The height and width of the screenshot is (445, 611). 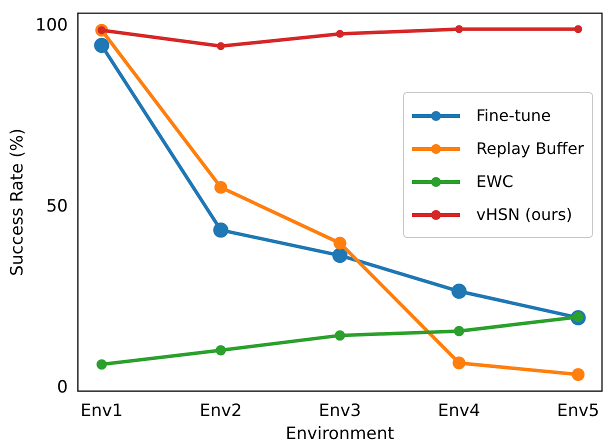 What do you see at coordinates (57, 206) in the screenshot?
I see `y-tick-label: 50` at bounding box center [57, 206].